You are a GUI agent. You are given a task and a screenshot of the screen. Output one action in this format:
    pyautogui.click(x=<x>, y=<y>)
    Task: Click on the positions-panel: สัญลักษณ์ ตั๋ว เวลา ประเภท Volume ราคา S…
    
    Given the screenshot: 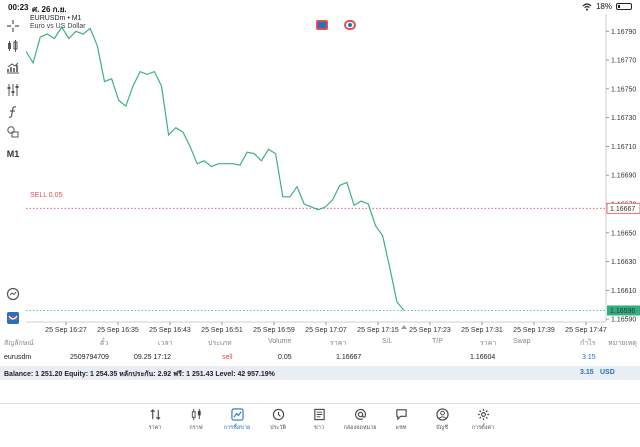 What is the action you would take?
    pyautogui.click(x=320, y=366)
    